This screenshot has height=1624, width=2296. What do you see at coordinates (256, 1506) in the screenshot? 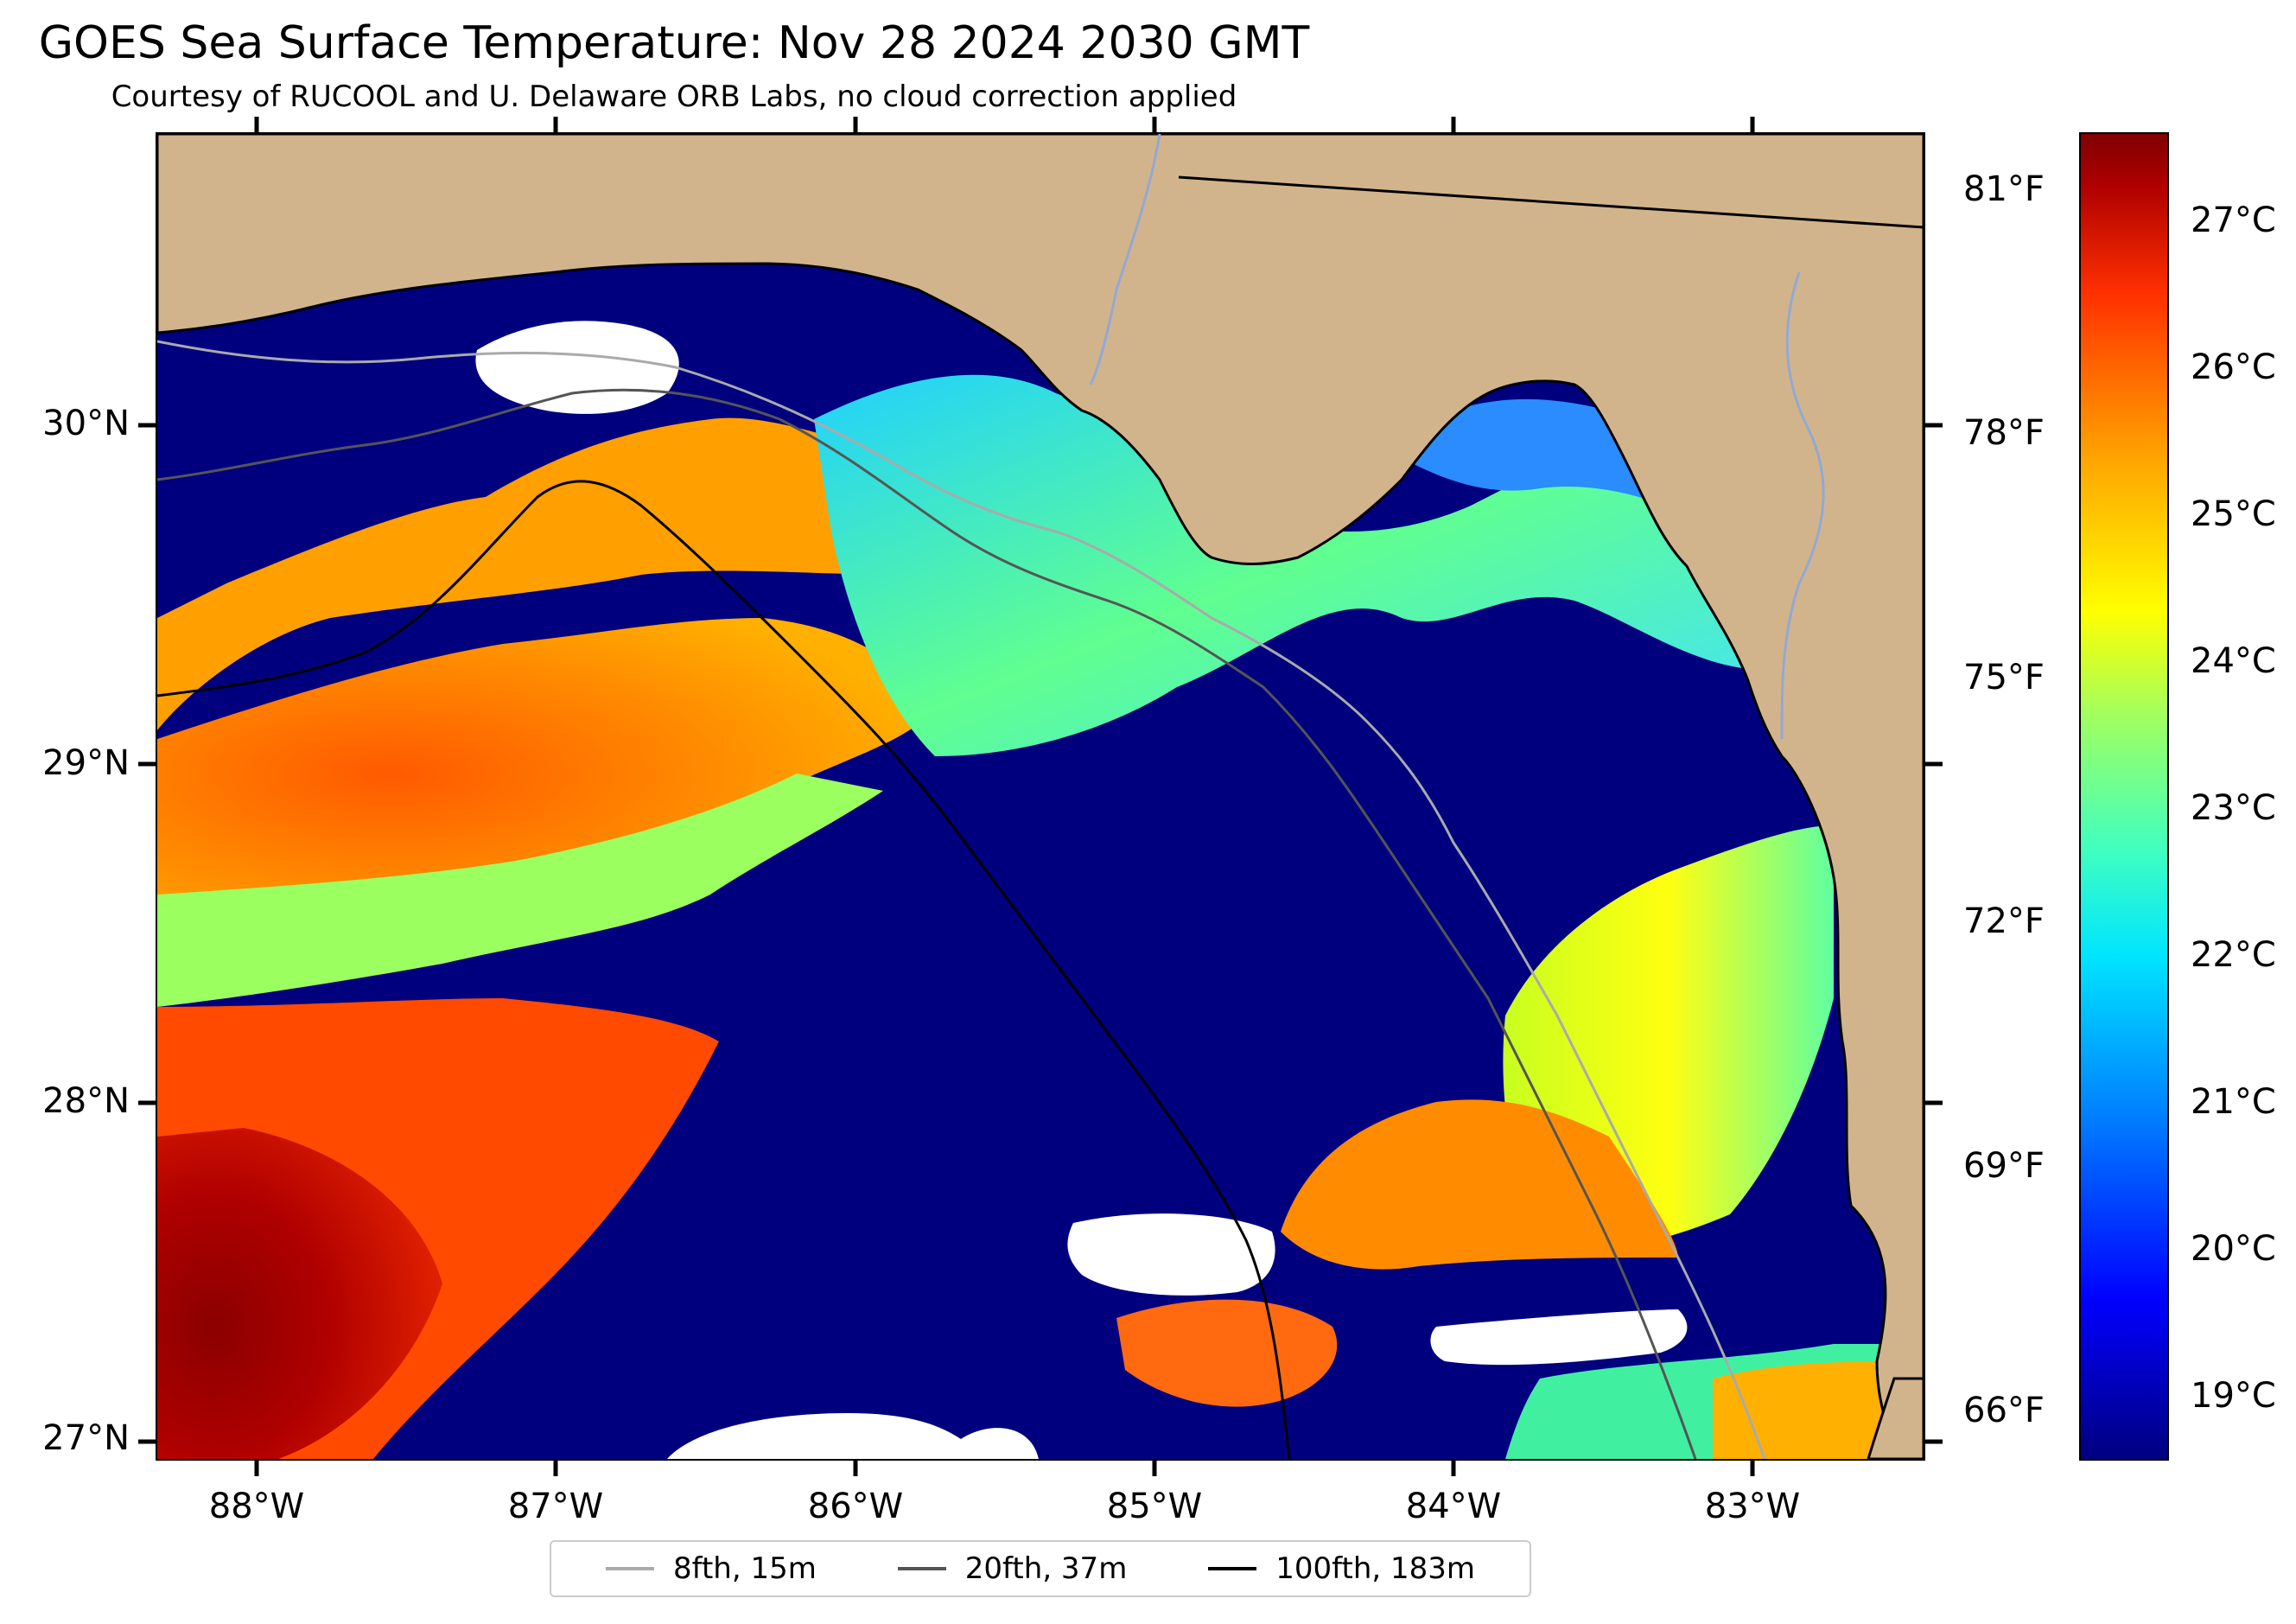
I see `lon-label: 88°W` at bounding box center [256, 1506].